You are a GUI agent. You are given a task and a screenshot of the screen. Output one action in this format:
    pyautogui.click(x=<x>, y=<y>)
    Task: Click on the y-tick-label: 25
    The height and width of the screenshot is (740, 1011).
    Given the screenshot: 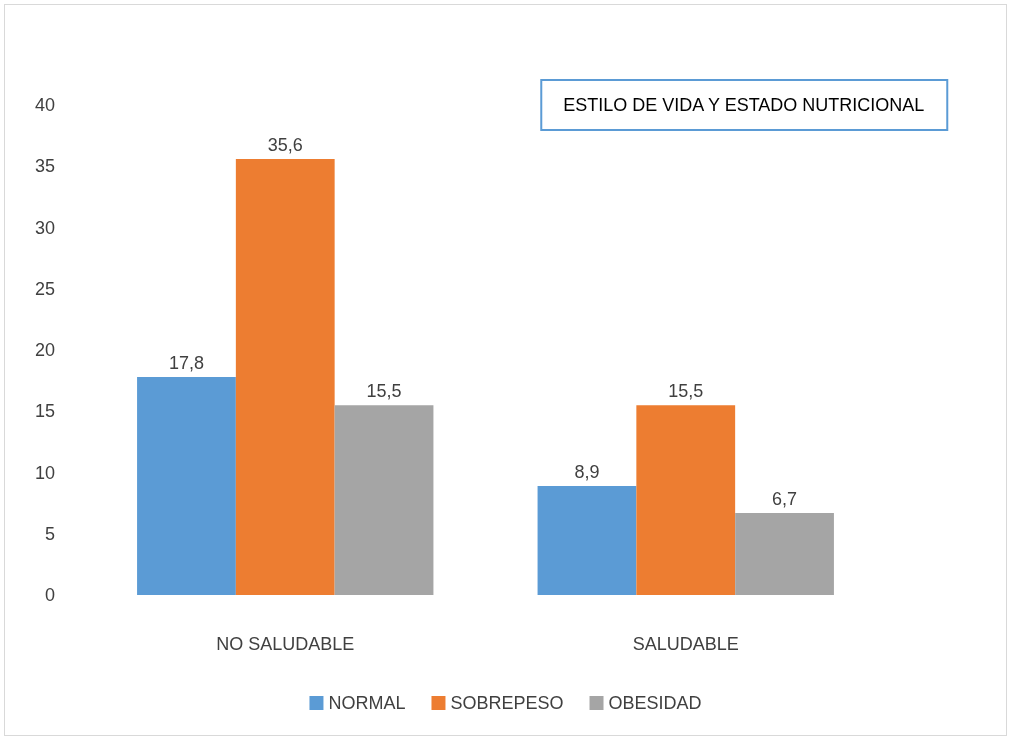 What is the action you would take?
    pyautogui.click(x=44, y=288)
    